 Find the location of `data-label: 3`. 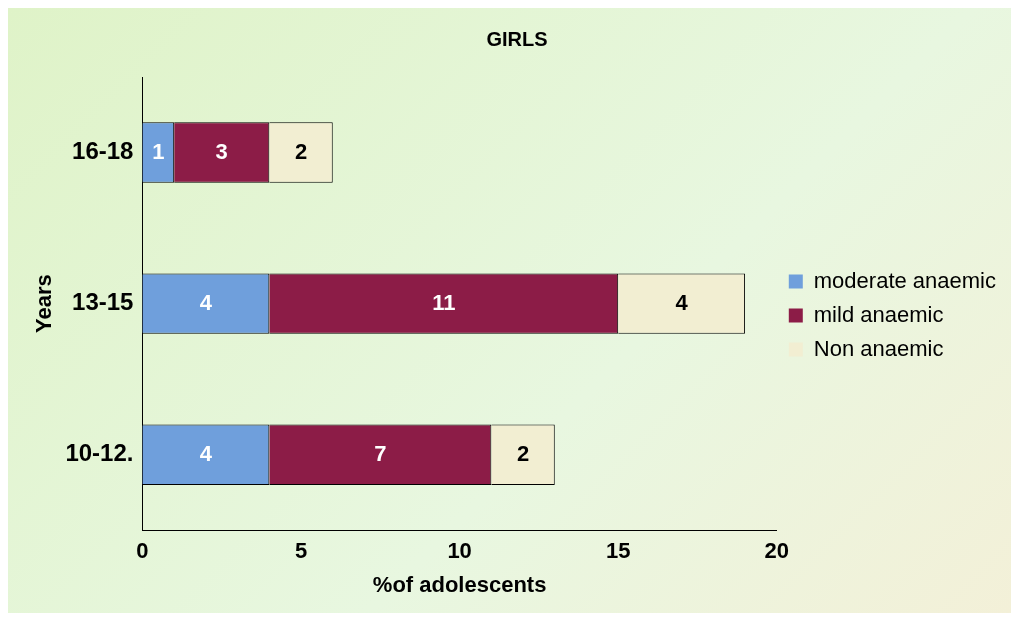

data-label: 3 is located at coordinates (221, 151).